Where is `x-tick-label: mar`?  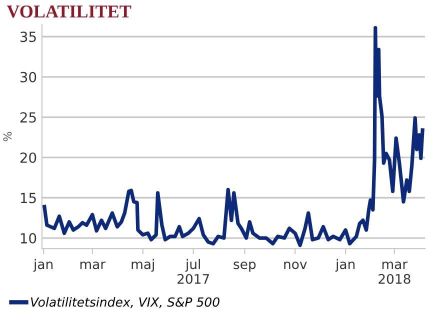
x-tick-label: mar is located at coordinates (93, 266).